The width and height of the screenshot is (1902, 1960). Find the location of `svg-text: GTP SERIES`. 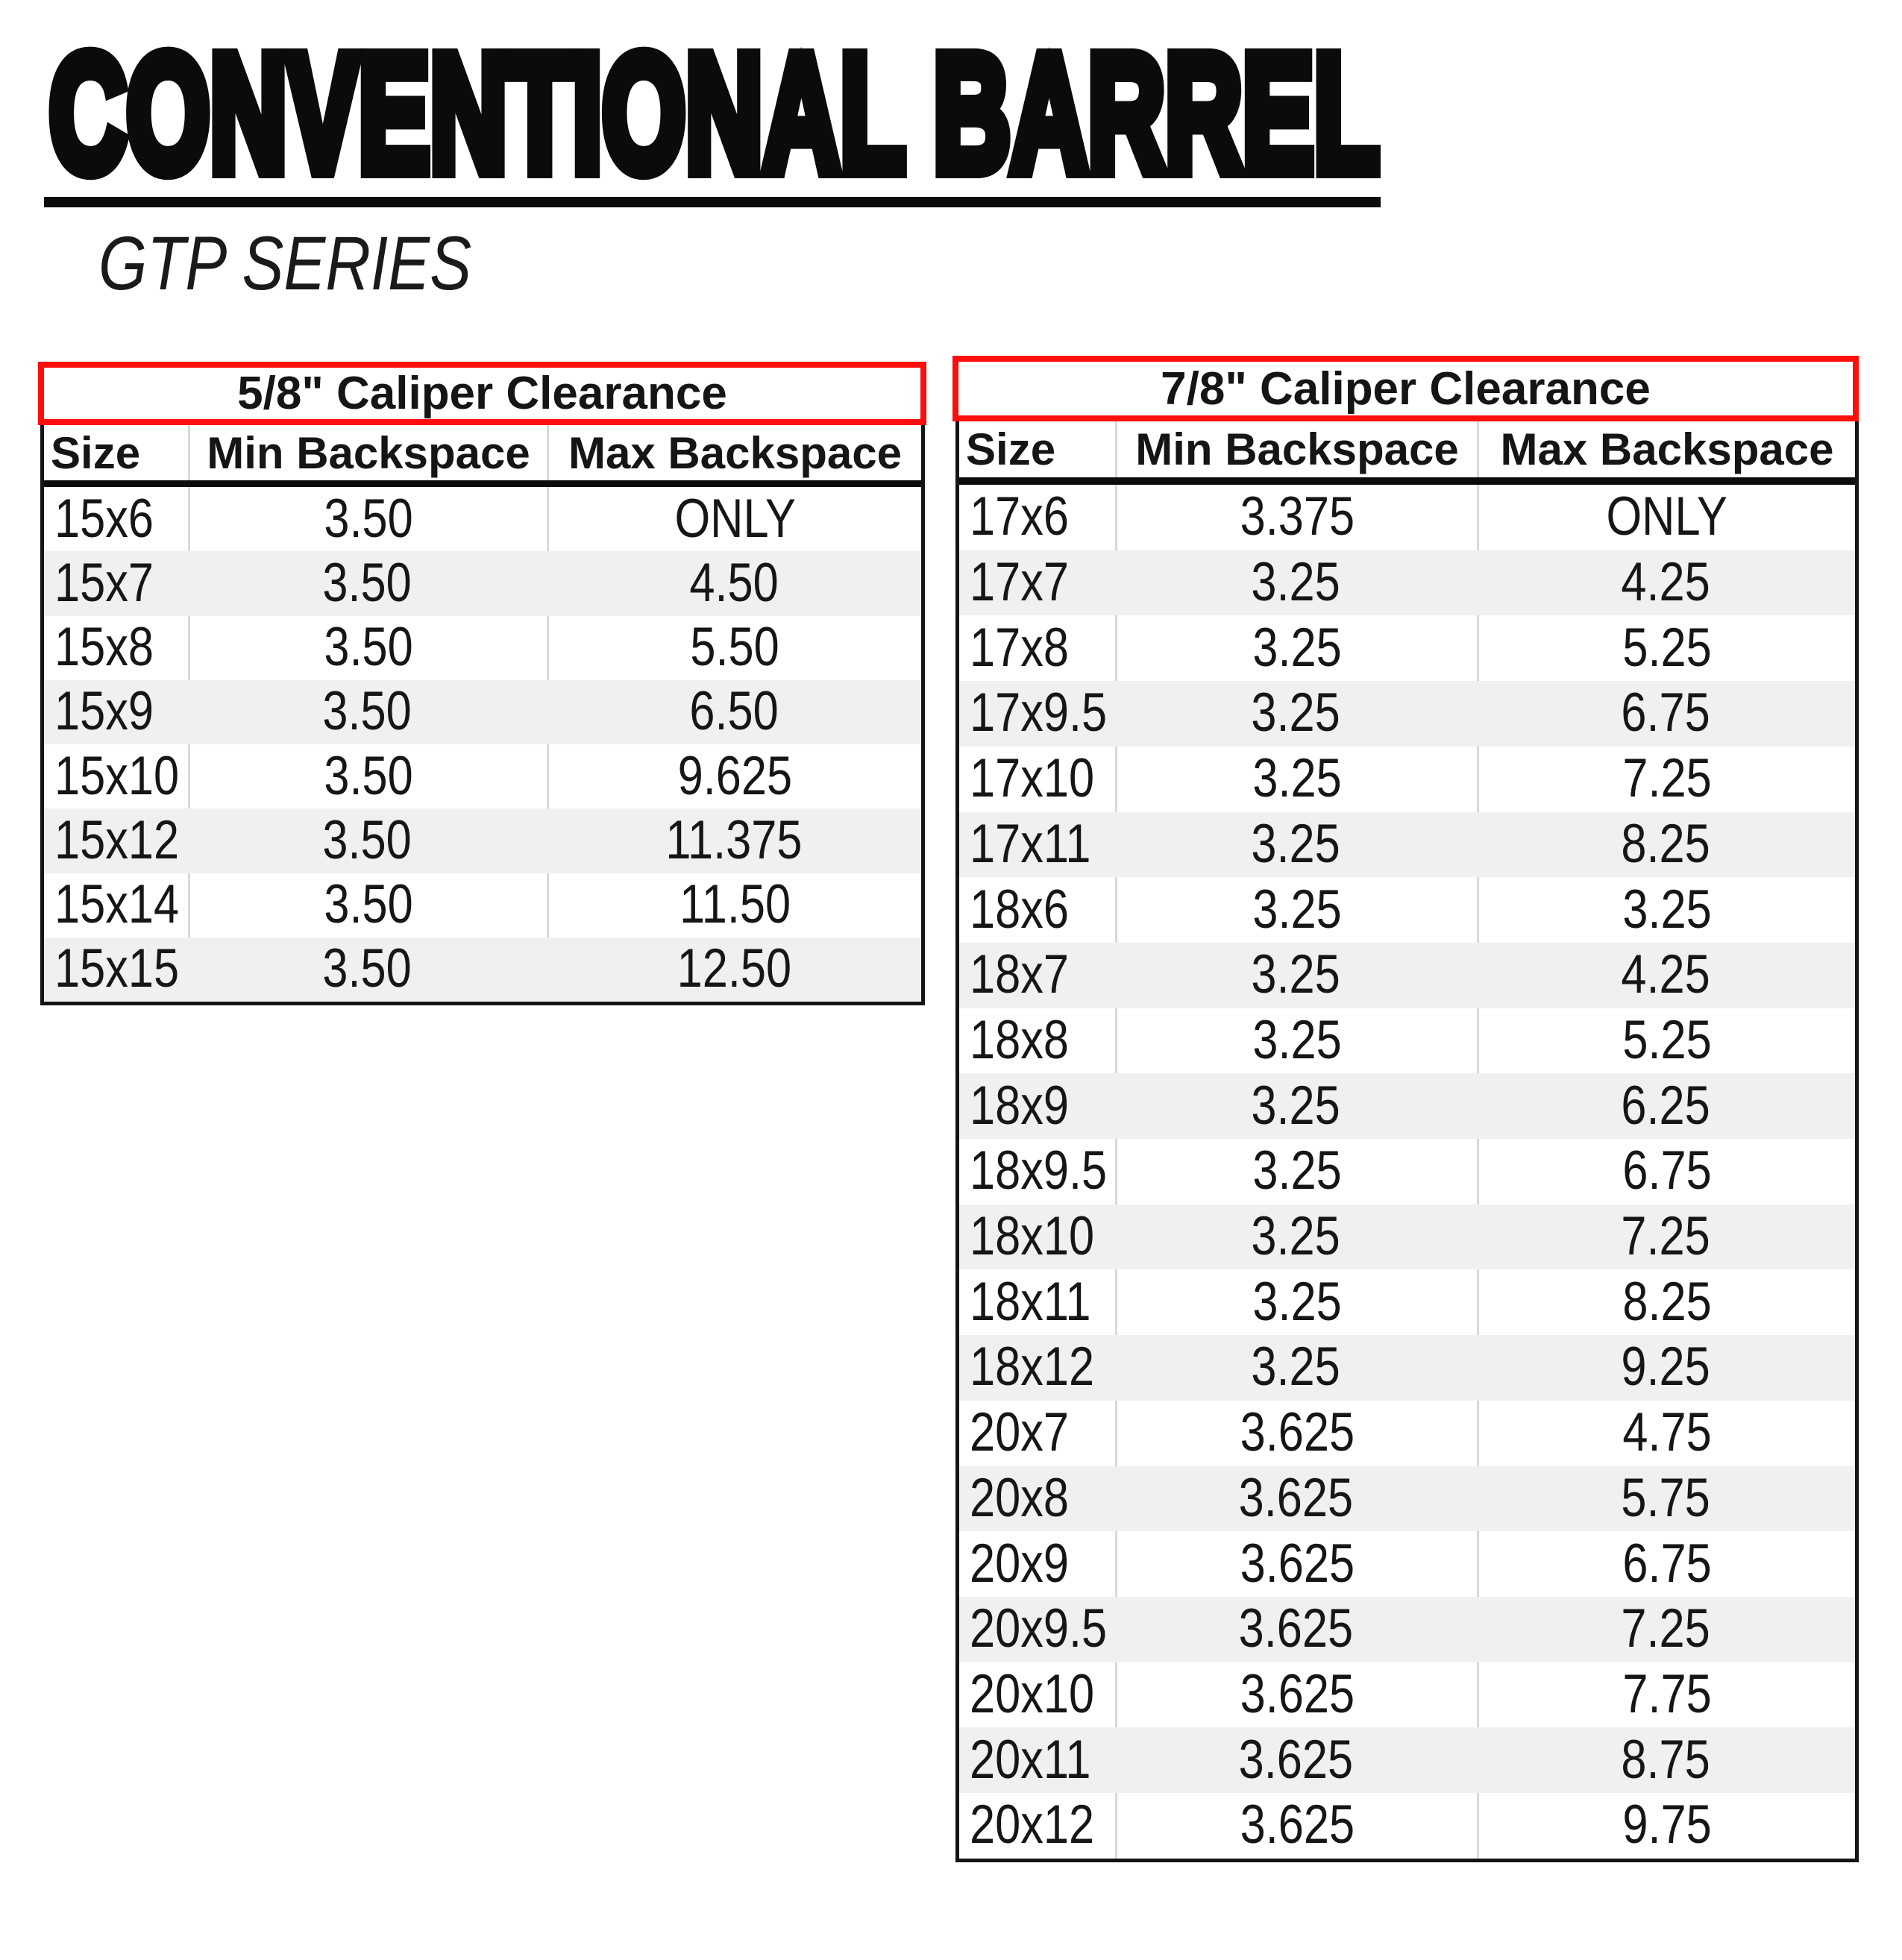

svg-text: GTP SERIES is located at coordinates (284, 263).